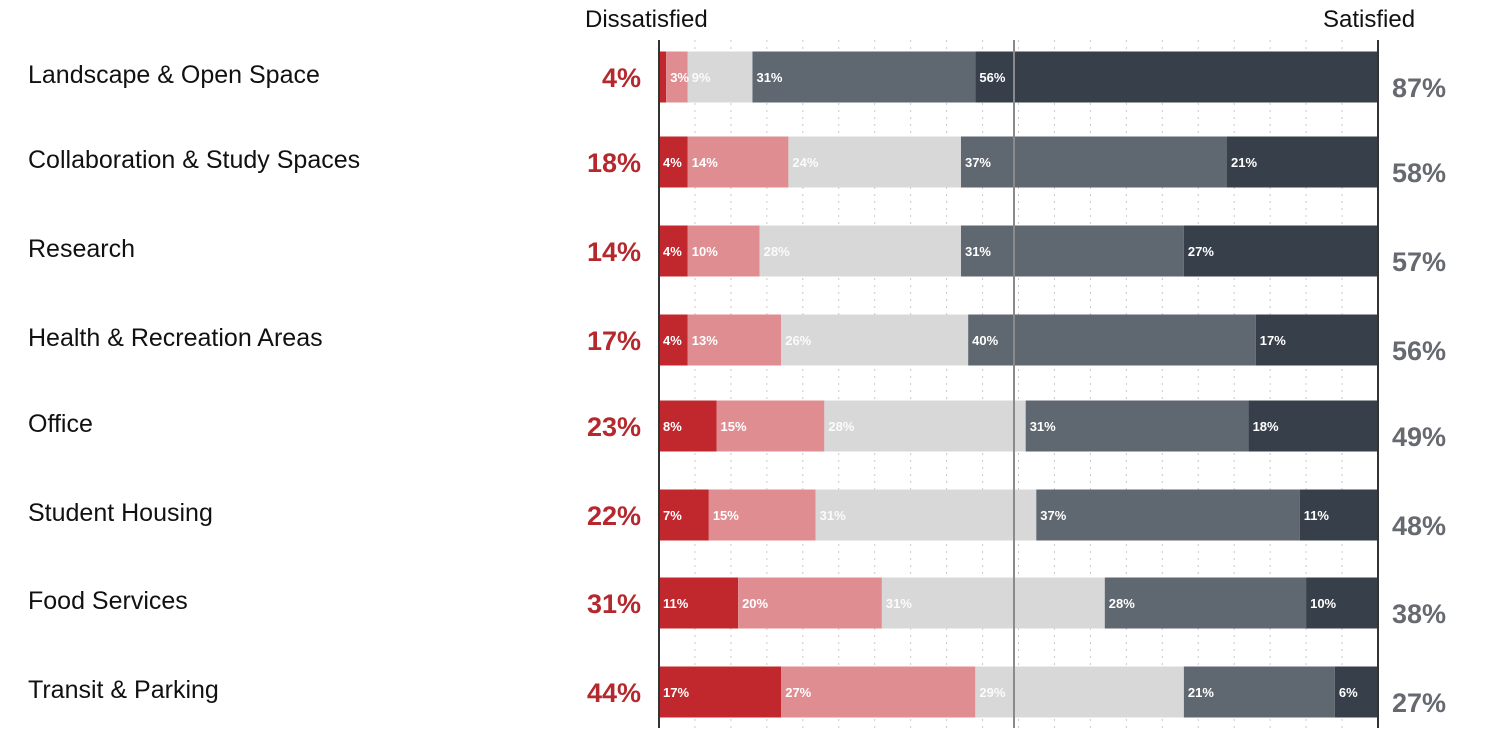  I want to click on dissatisfied-total: 14%, so click(614, 252).